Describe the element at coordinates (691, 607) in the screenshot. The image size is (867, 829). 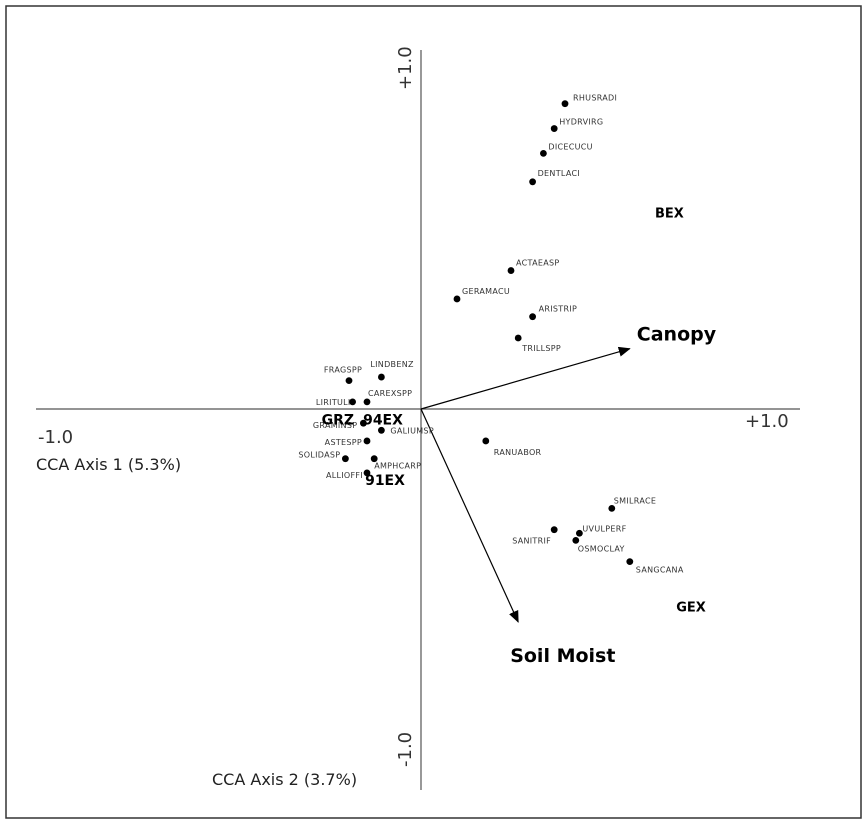
I see `treatment-label-gex: GEX` at that location.